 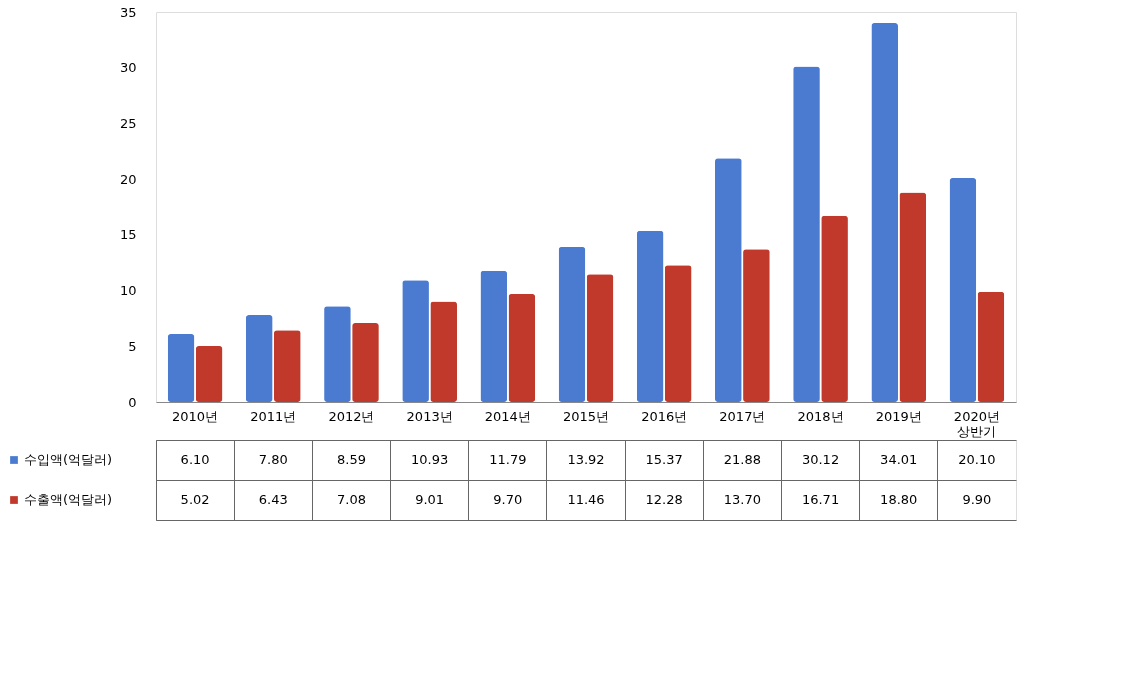 I want to click on y-tick-label: 25, so click(x=128, y=123).